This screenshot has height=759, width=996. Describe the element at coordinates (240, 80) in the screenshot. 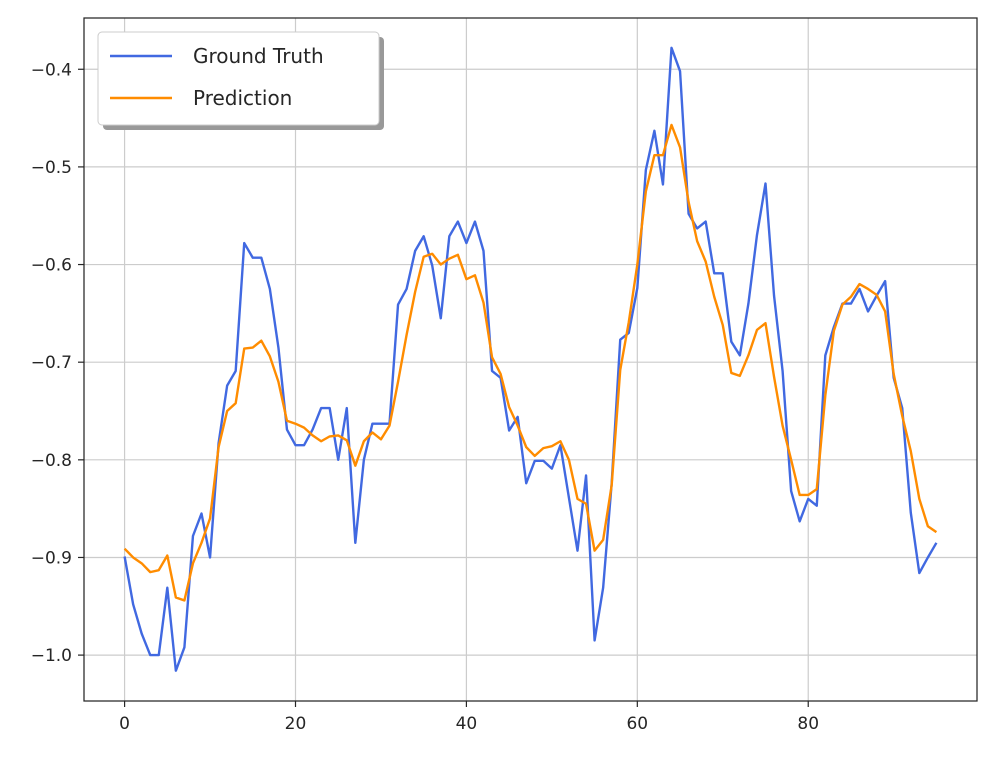

I see `legend: Ground Truth Prediction` at that location.